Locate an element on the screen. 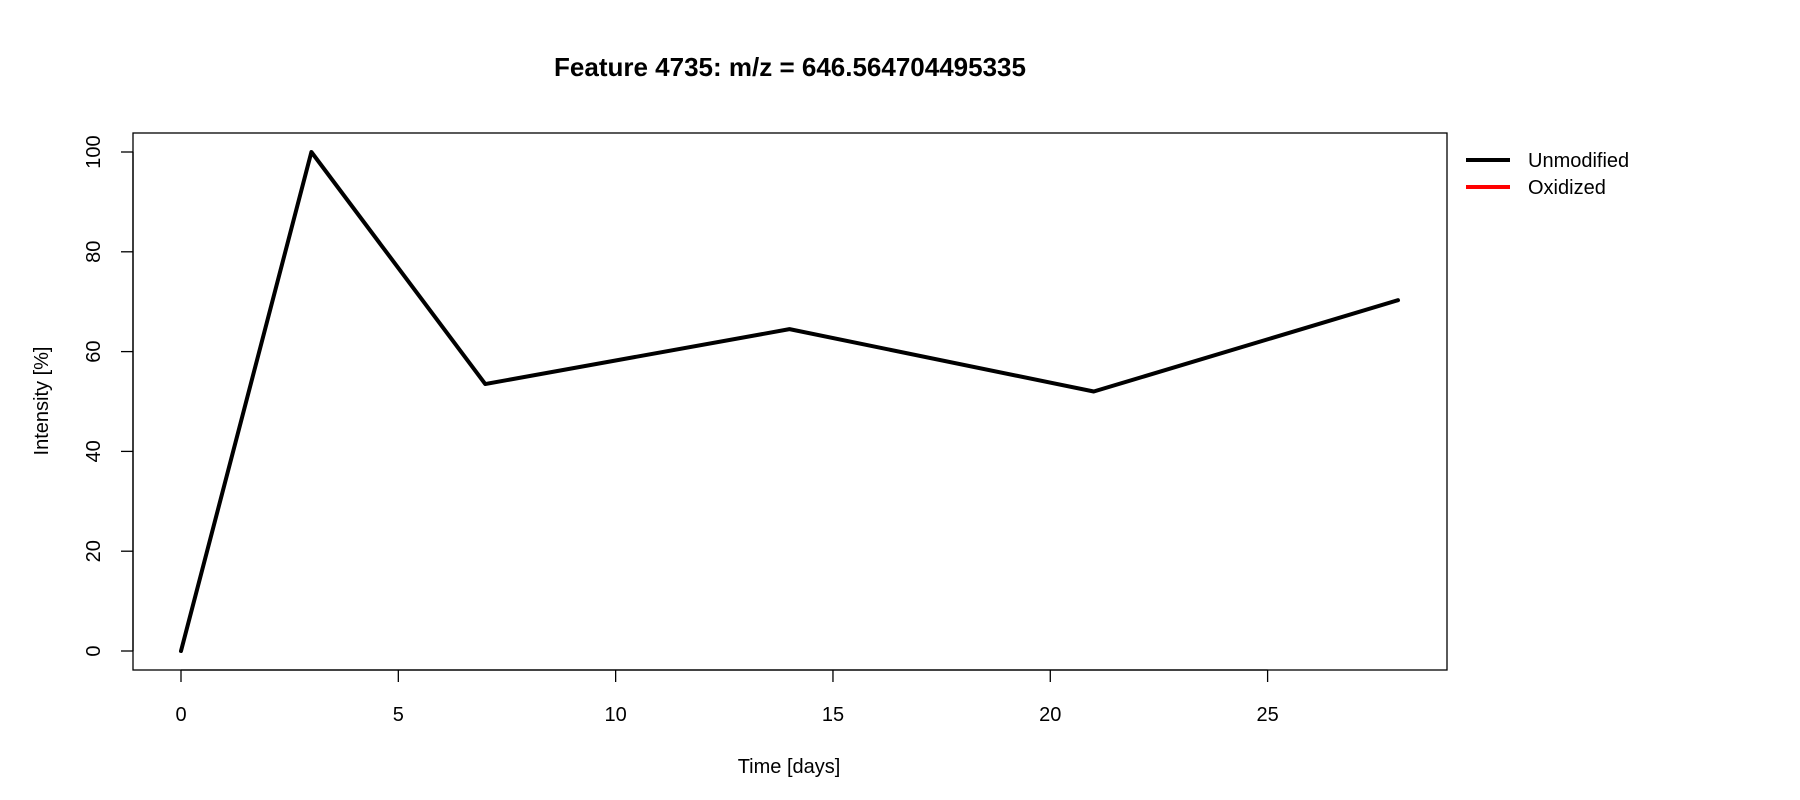  legend: Unmodified Oxidized is located at coordinates (1547, 174).